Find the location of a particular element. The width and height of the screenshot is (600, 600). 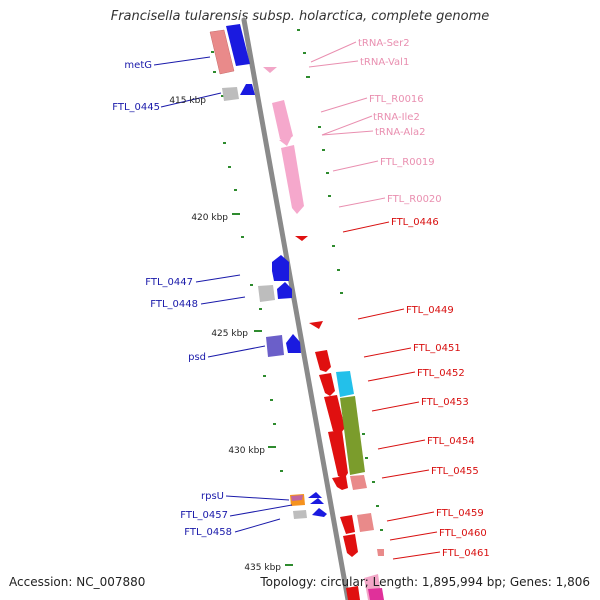

gene-FTL_0459-pink is located at coordinates (365, 522).